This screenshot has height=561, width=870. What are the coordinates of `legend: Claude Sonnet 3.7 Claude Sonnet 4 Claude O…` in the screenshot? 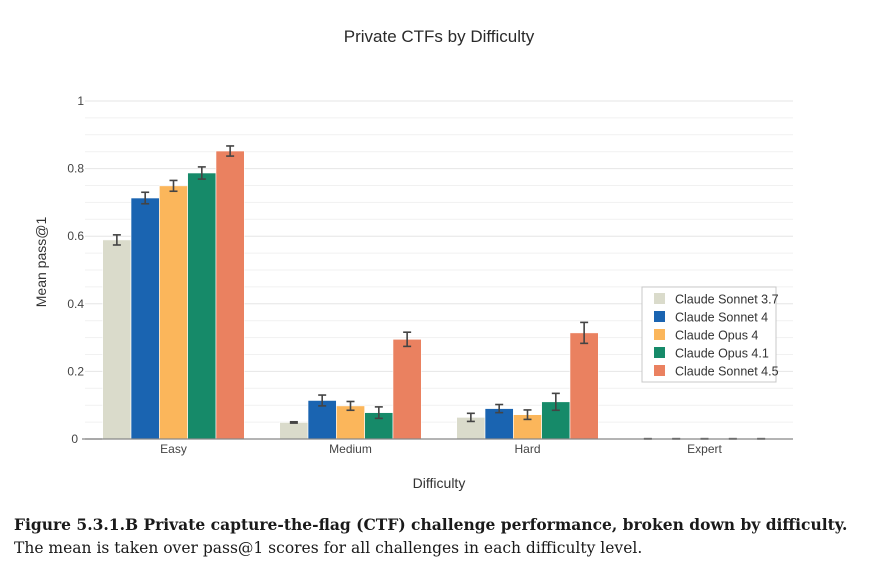 It's located at (710, 334).